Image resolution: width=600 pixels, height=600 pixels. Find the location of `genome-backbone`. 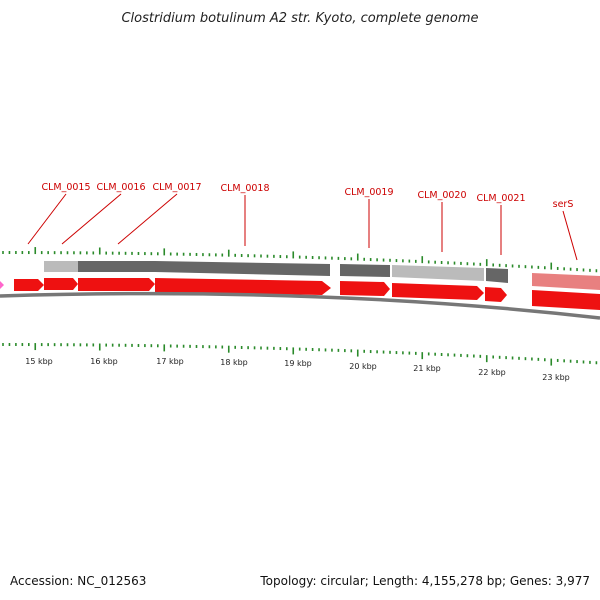

genome-backbone is located at coordinates (300, 305).